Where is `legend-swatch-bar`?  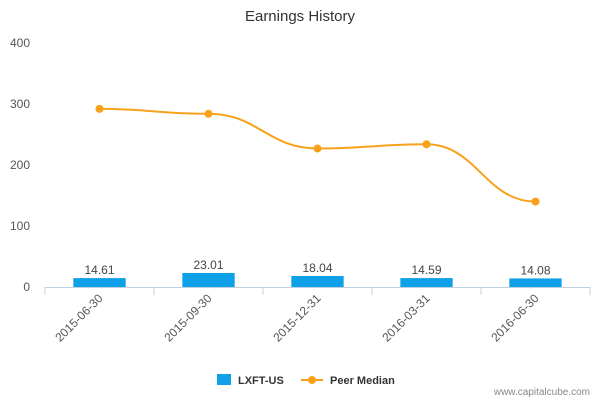 legend-swatch-bar is located at coordinates (224, 379).